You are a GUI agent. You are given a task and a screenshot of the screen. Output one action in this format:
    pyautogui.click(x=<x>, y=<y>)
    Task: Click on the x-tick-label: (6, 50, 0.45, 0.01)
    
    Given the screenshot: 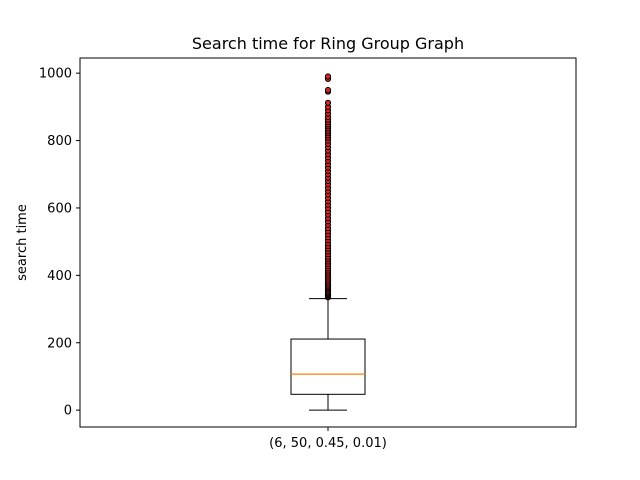 What is the action you would take?
    pyautogui.click(x=328, y=443)
    